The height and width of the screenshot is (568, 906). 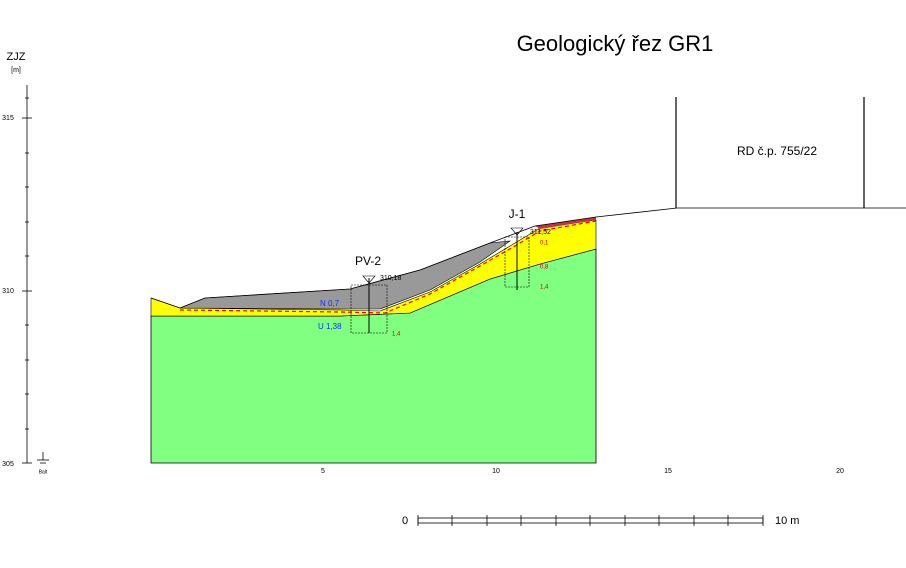 I want to click on water-level: N 0,7, so click(x=330, y=303).